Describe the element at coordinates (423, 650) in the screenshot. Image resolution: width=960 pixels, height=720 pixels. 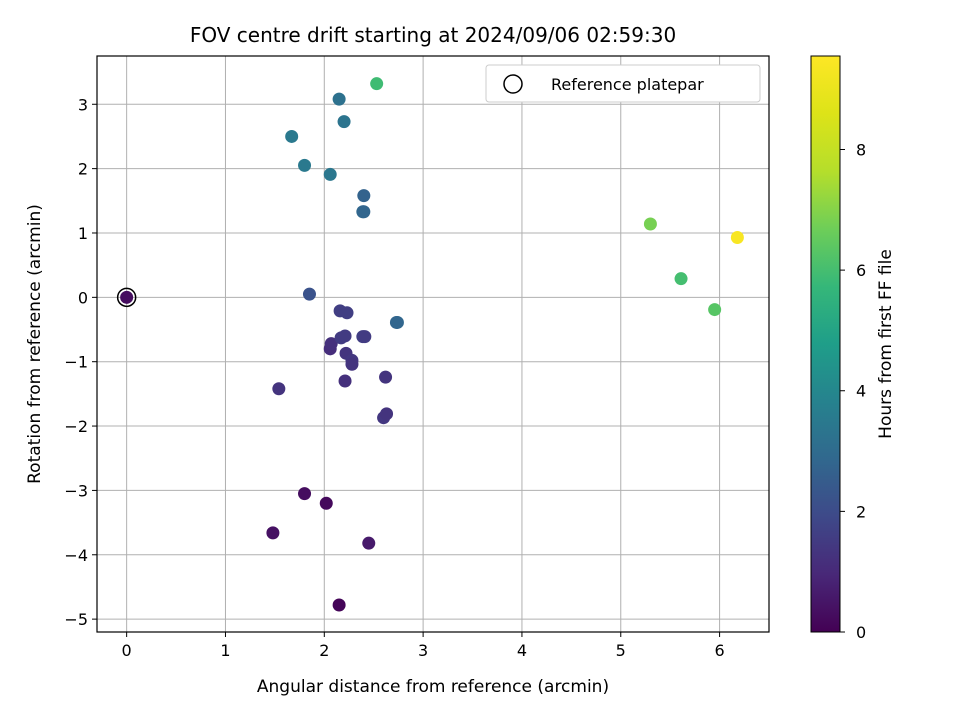
I see `x-tick-label: 3` at that location.